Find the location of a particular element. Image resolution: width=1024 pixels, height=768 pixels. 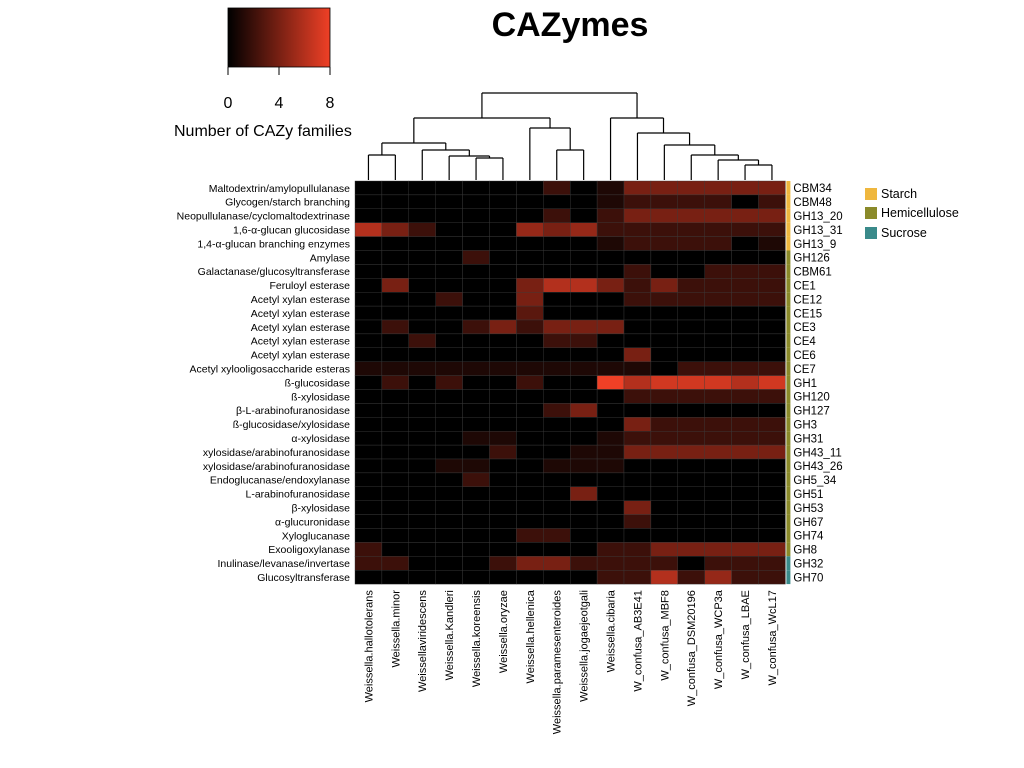

color-scale-gradient is located at coordinates (279, 37).